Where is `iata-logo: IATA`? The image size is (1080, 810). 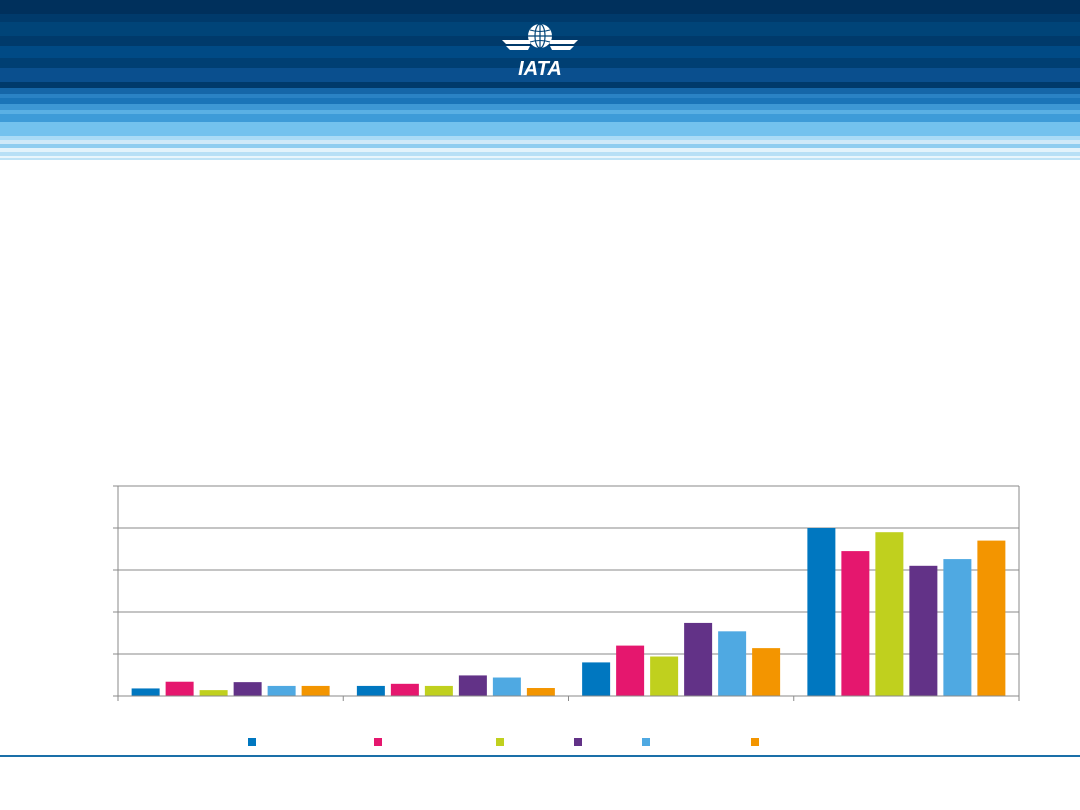 iata-logo: IATA is located at coordinates (540, 49).